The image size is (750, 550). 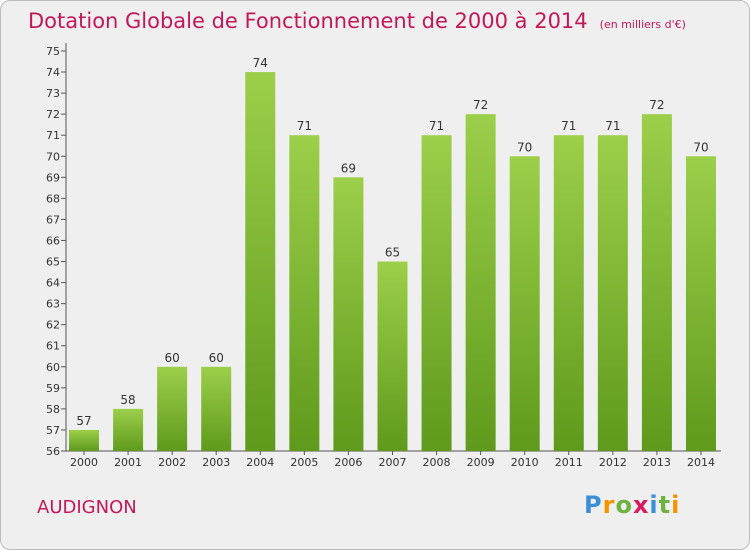 What do you see at coordinates (480, 282) in the screenshot?
I see `bar-2009` at bounding box center [480, 282].